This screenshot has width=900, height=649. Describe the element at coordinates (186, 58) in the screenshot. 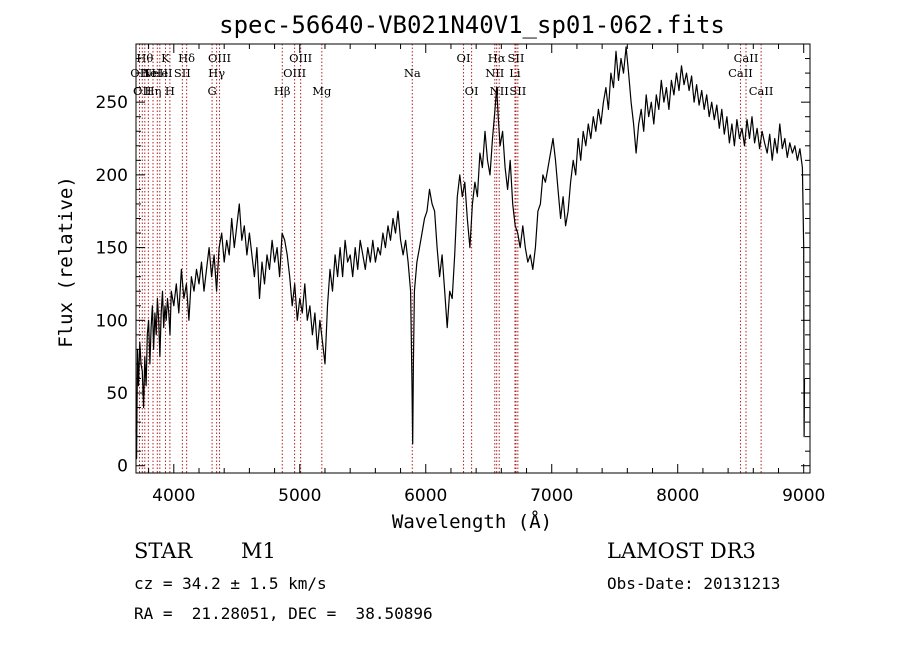

I see `spectral-line-label: Hδ` at that location.